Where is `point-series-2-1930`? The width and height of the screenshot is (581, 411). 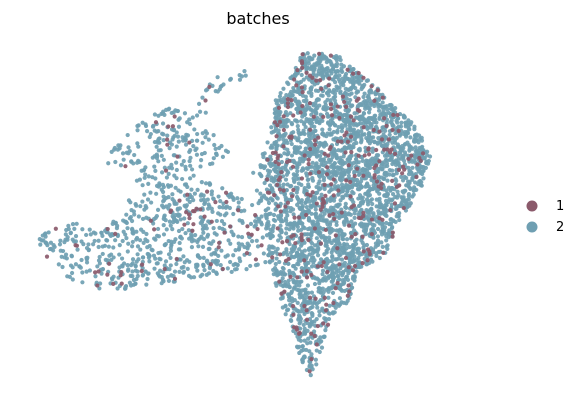
point-series-2-1930 is located at coordinates (376, 206).